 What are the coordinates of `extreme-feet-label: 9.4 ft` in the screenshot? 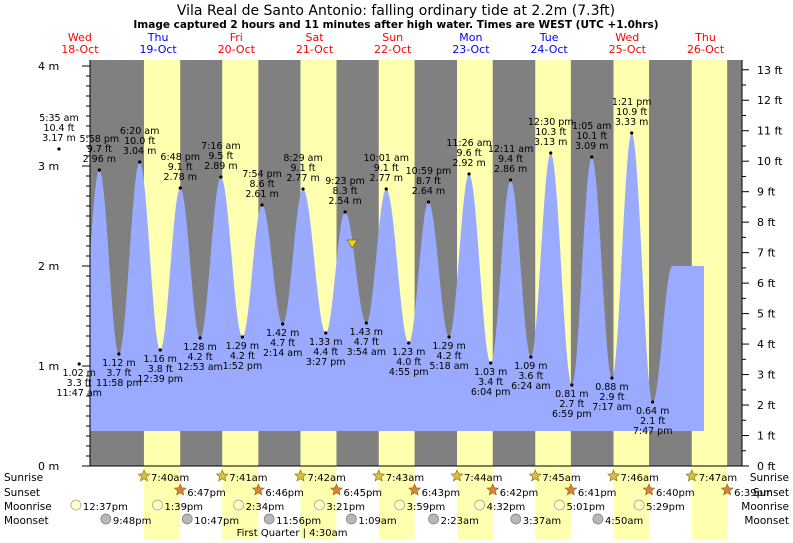 It's located at (510, 159).